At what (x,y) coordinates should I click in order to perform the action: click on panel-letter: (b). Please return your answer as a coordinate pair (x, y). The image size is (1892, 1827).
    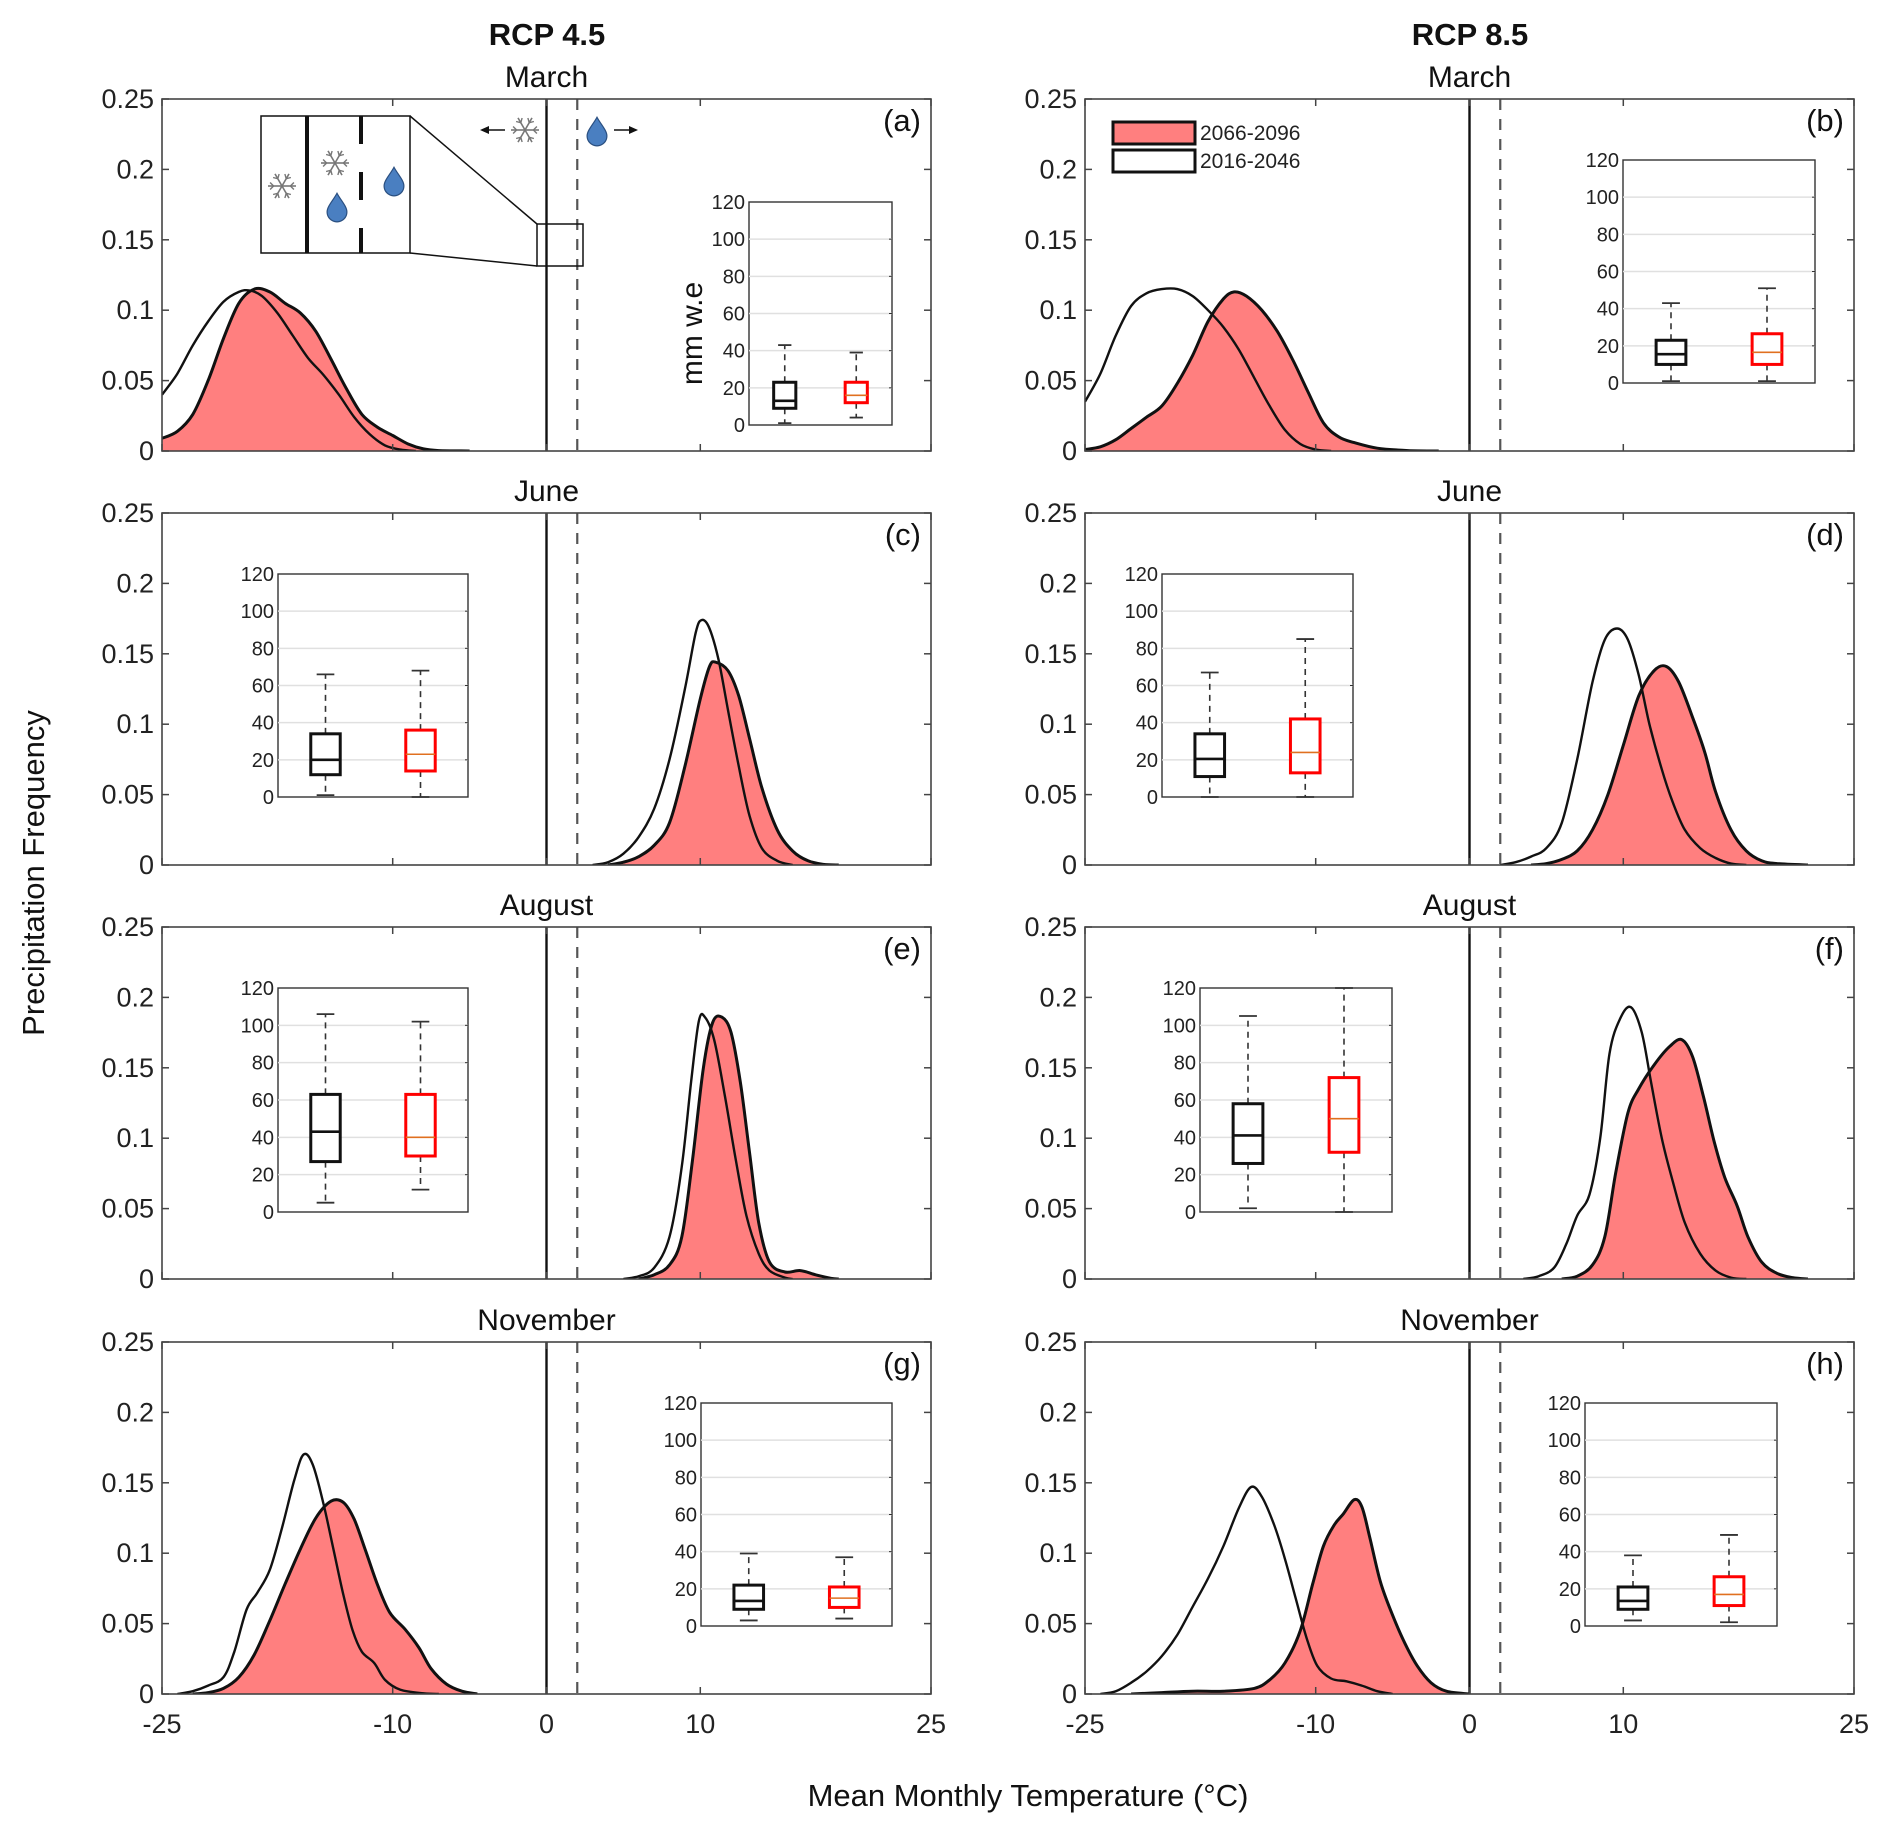
    Looking at the image, I should click on (1825, 120).